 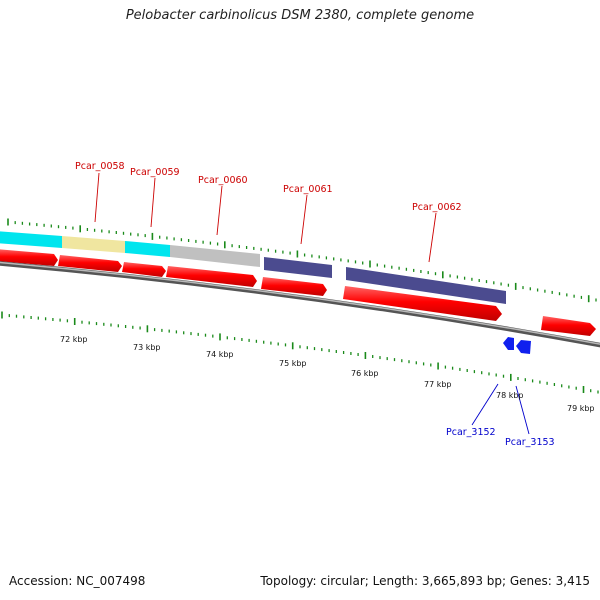 I want to click on label-pcar-0058: Pcar_0058, so click(x=100, y=166).